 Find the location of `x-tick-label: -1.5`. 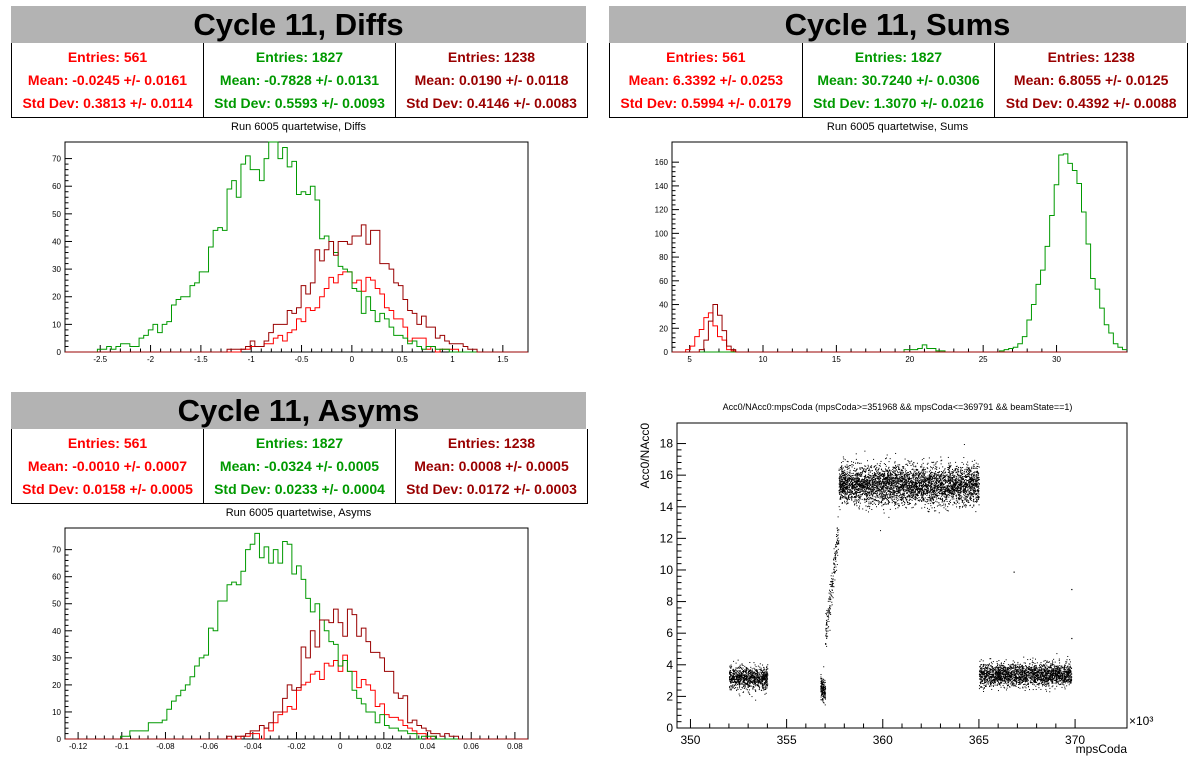

x-tick-label: -1.5 is located at coordinates (201, 359).